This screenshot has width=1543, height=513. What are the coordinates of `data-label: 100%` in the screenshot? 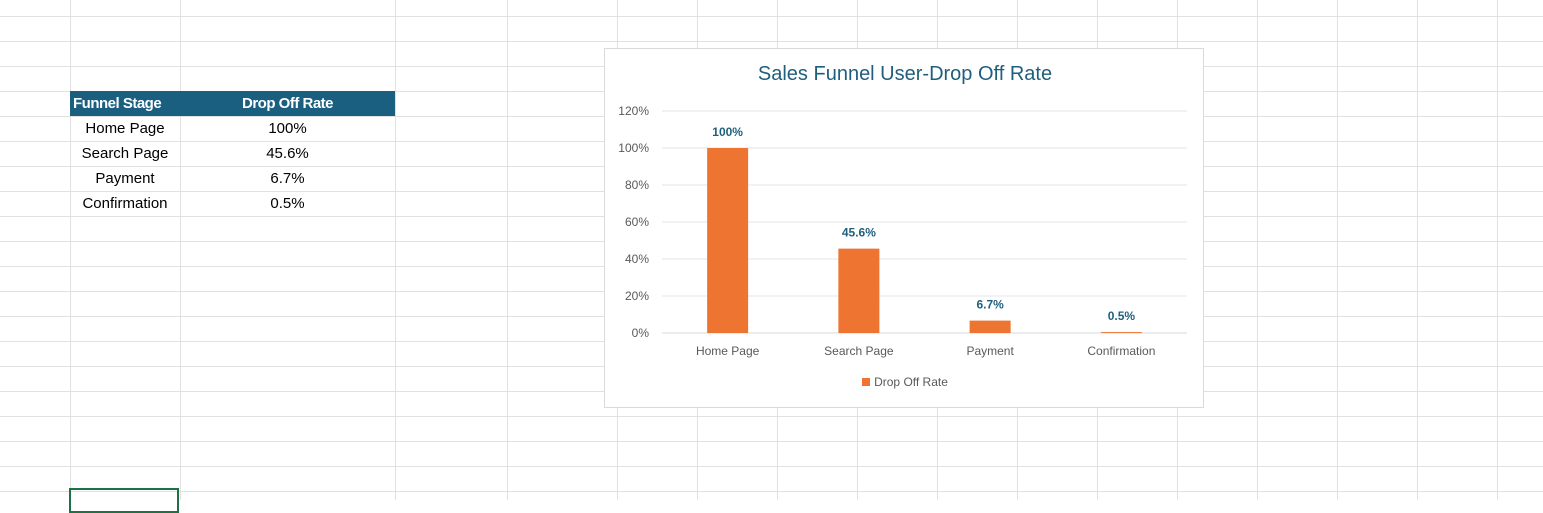 It's located at (727, 132).